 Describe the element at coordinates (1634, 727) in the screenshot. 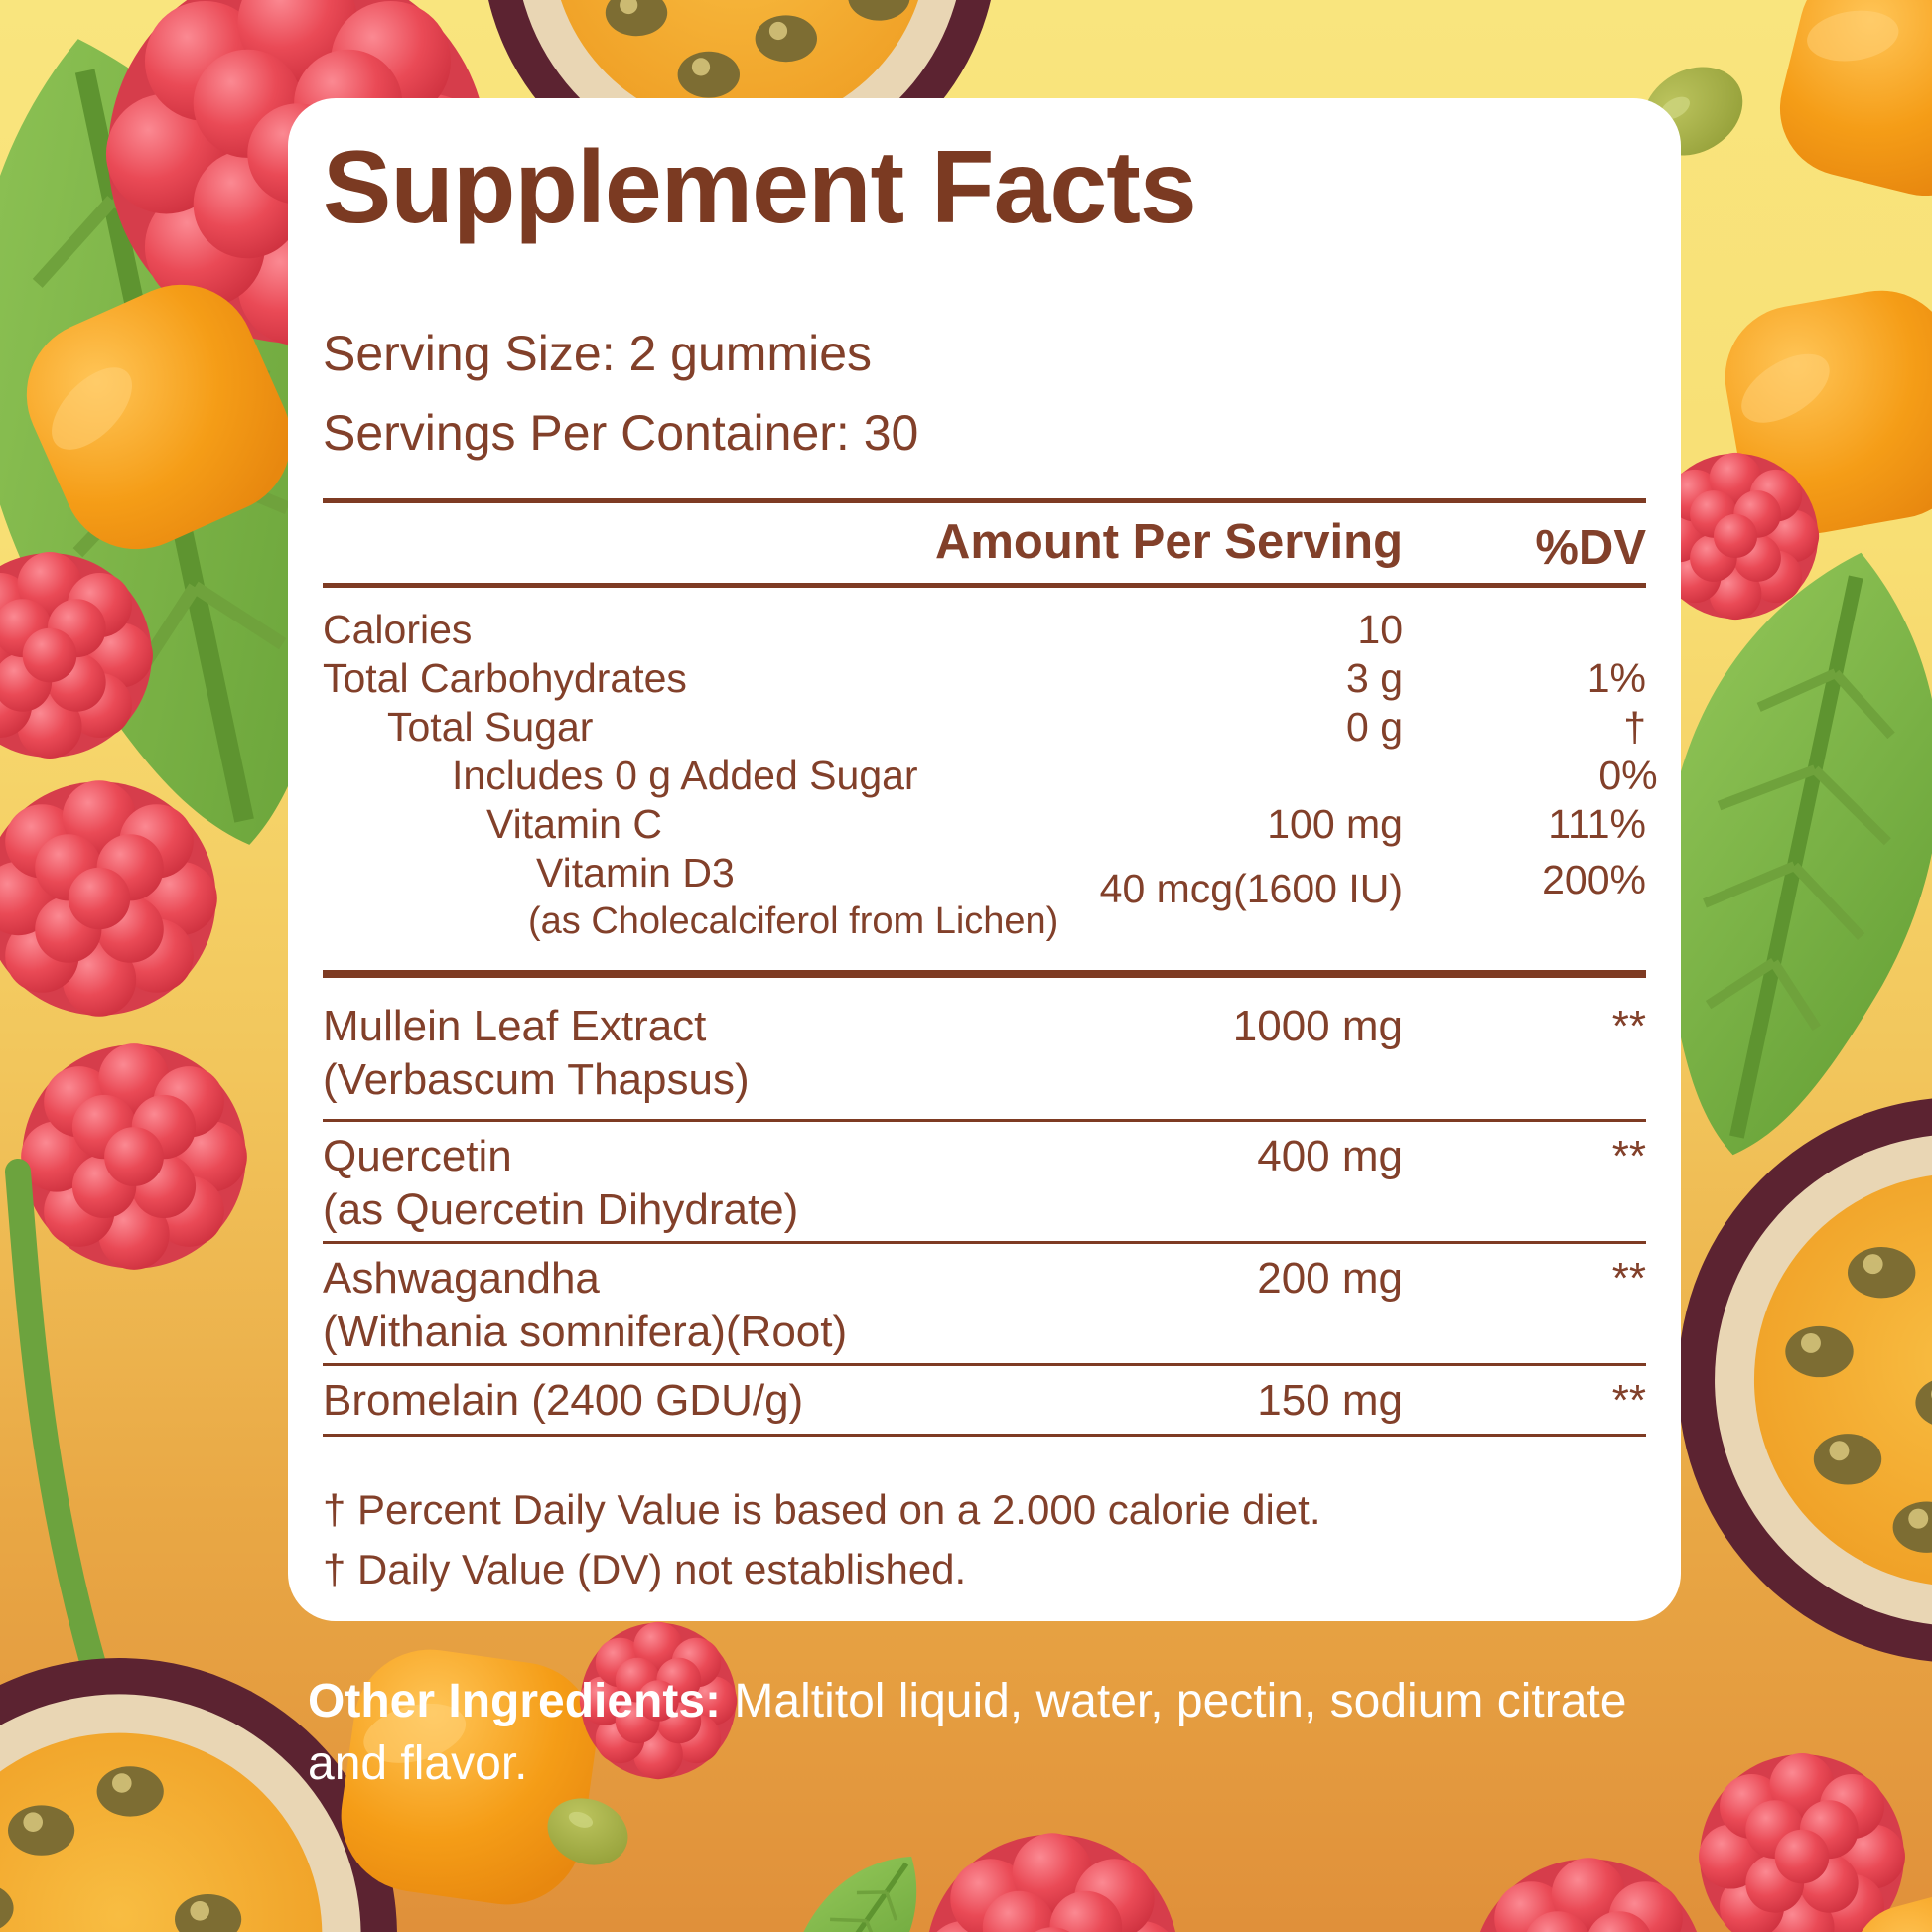

I see `nutrient-dv: †` at that location.